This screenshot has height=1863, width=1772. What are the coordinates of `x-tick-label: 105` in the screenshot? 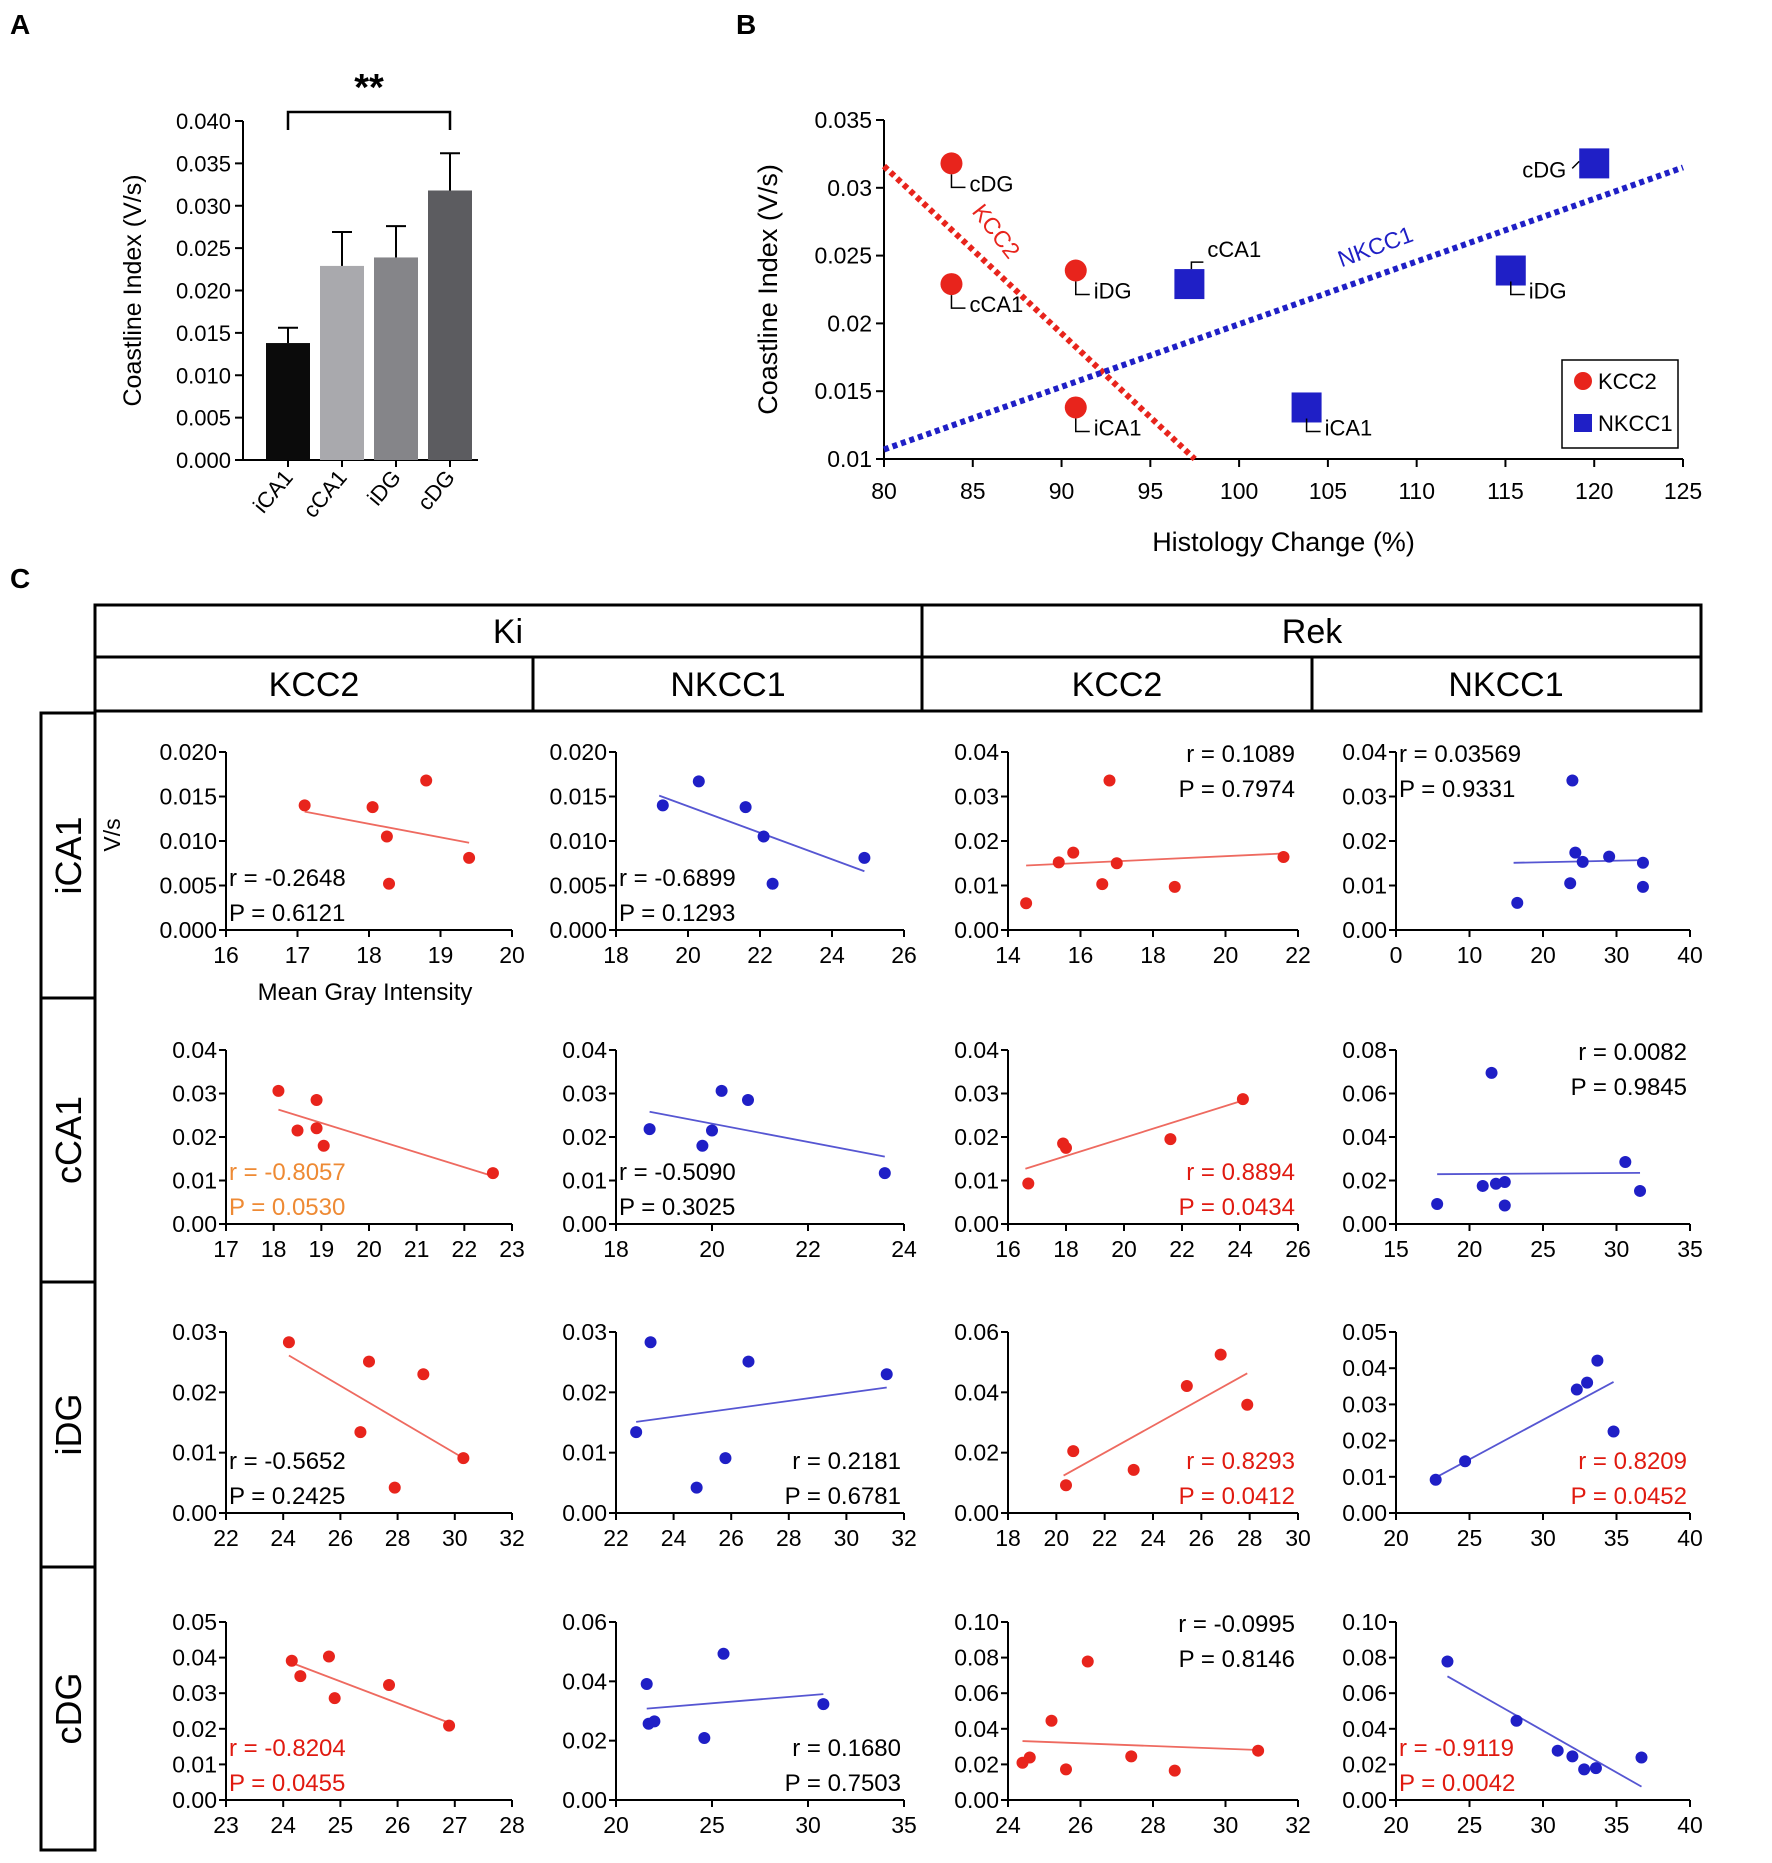 It's located at (1328, 491).